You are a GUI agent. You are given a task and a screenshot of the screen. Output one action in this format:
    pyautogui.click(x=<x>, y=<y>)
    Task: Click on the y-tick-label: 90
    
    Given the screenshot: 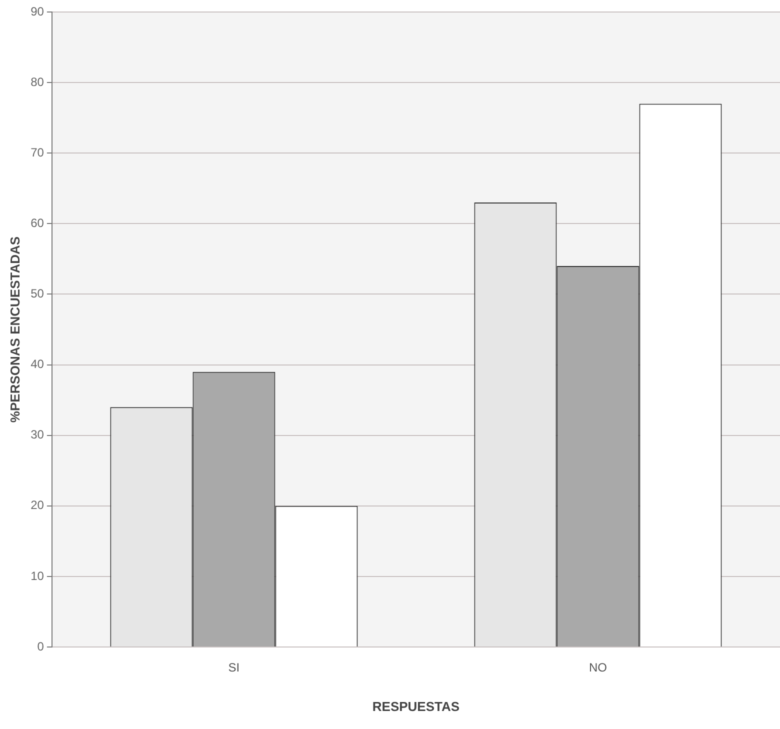 What is the action you would take?
    pyautogui.click(x=37, y=11)
    